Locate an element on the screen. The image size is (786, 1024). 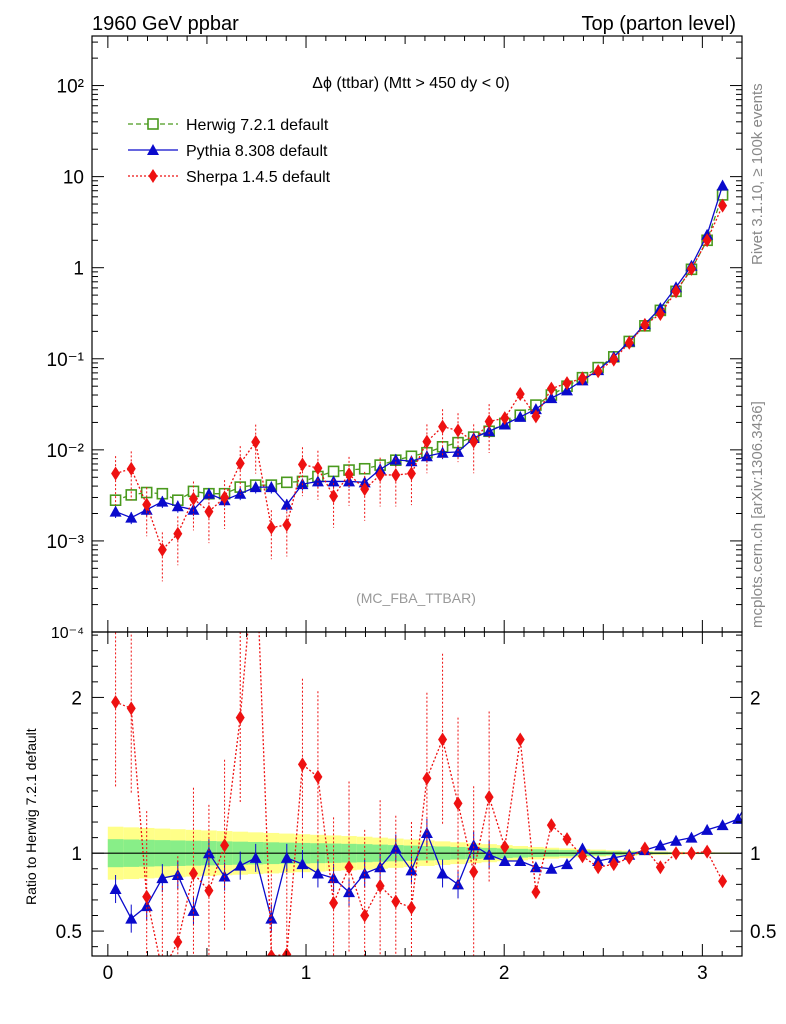
legend-entry: Herwig 7.2.1 default is located at coordinates (257, 125).